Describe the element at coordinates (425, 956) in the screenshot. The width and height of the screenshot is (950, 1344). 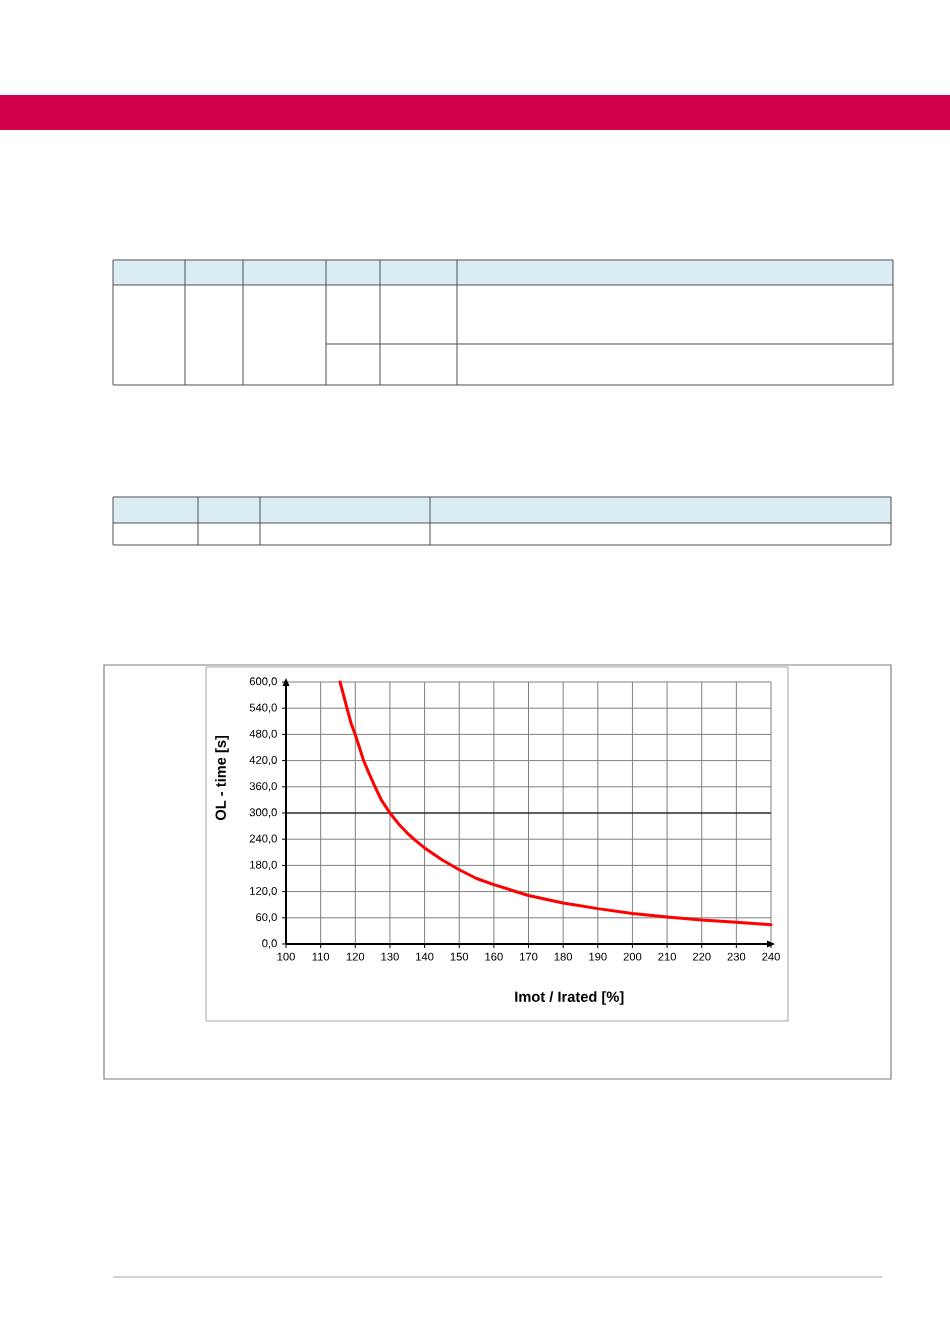
I see `x-tick-label: 140` at that location.